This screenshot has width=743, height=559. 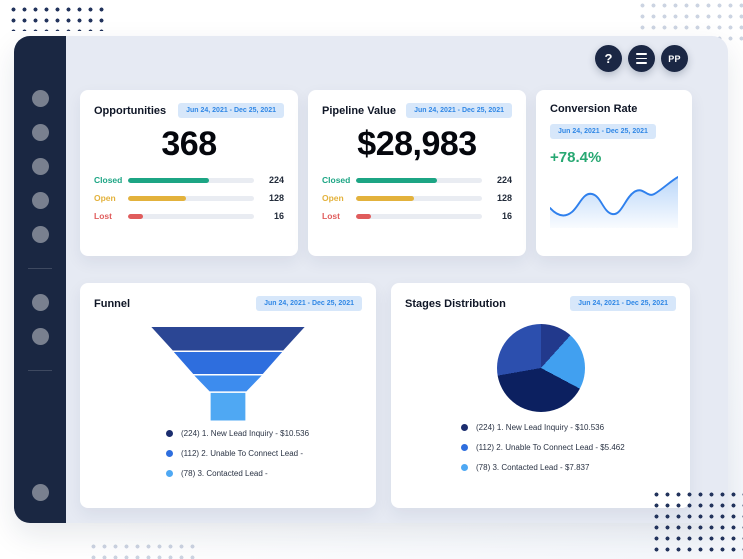 I want to click on dot-pattern-top-left, so click(x=56, y=17).